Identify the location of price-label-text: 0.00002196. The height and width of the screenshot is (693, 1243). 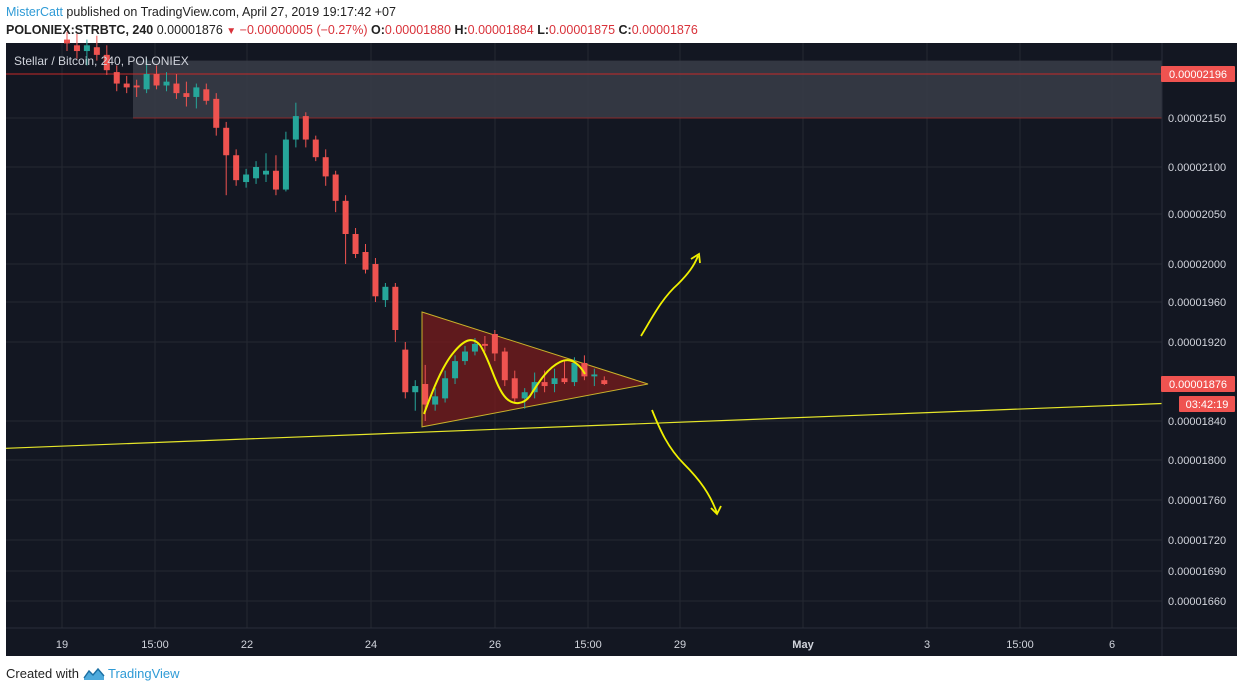
(1198, 75).